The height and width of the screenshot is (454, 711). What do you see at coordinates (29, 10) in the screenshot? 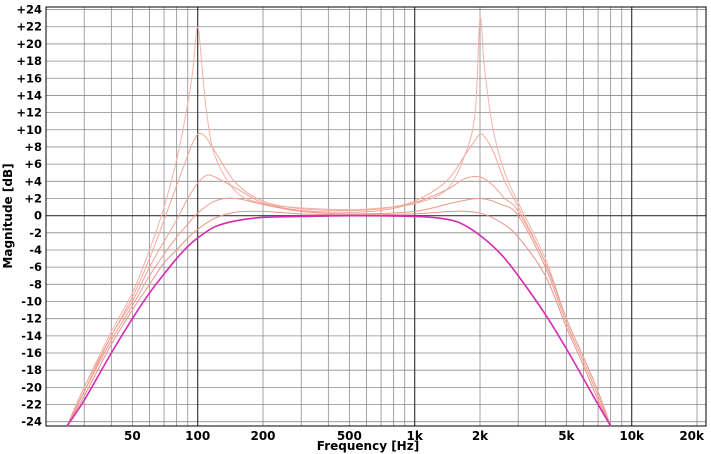
I see `y-tick-label: +24` at bounding box center [29, 10].